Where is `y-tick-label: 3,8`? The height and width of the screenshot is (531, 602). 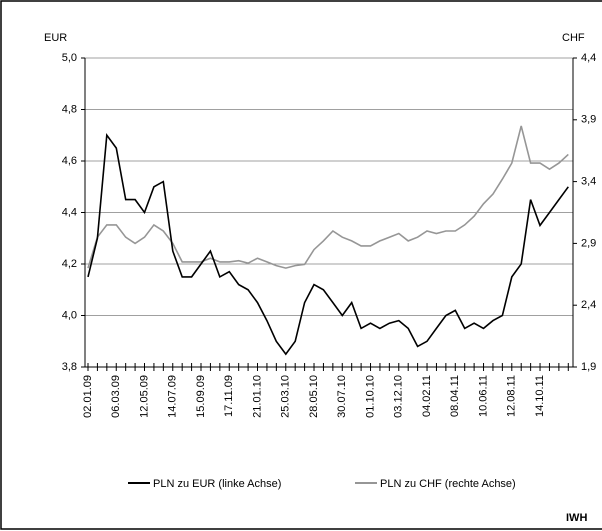 y-tick-label: 3,8 is located at coordinates (69, 367).